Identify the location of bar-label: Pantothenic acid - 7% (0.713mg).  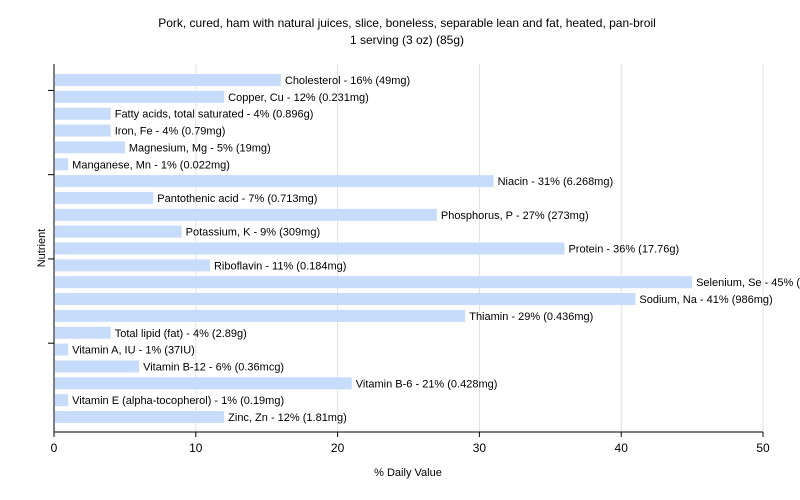
(237, 199).